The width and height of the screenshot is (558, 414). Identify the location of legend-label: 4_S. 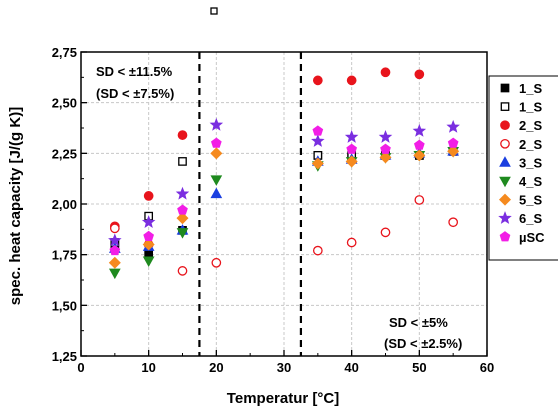
(530, 181).